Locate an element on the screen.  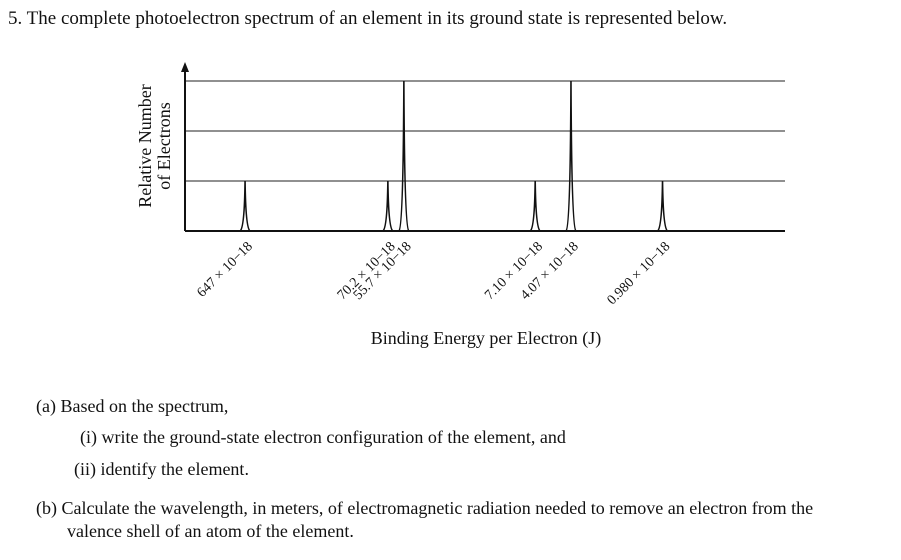
part-a-prompt: (a) Based on the spectrum, is located at coordinates (132, 406).